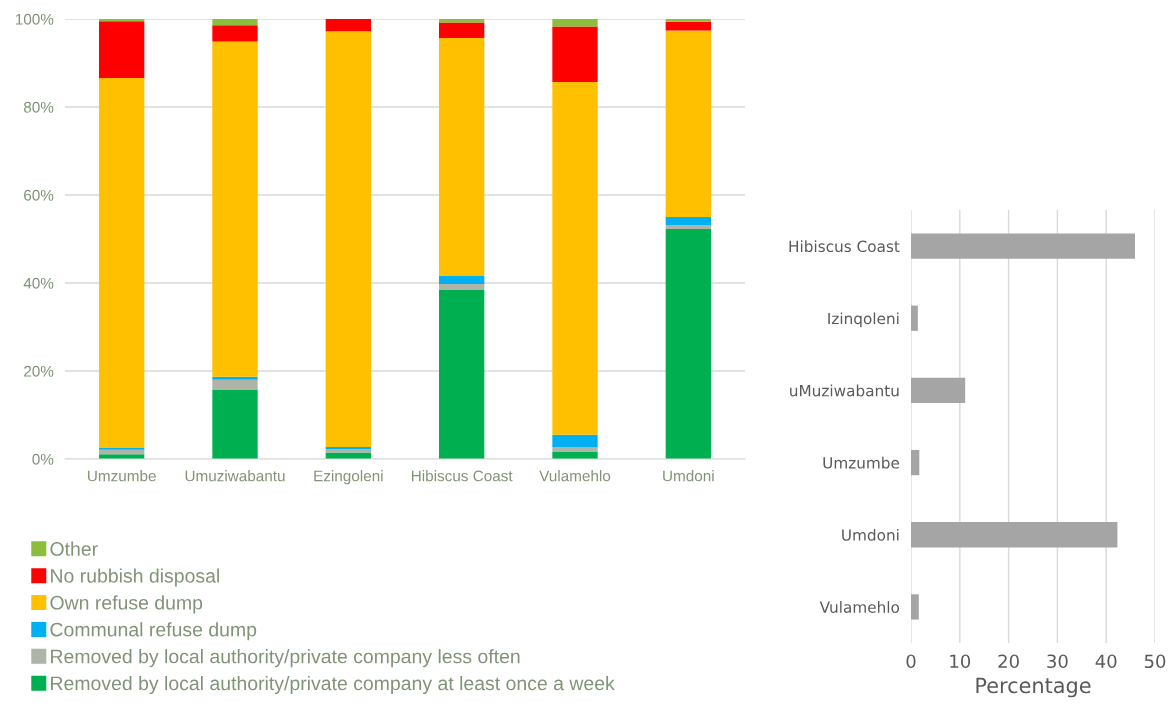 The width and height of the screenshot is (1168, 719). I want to click on legend-label: No rubbish disposal, so click(135, 577).